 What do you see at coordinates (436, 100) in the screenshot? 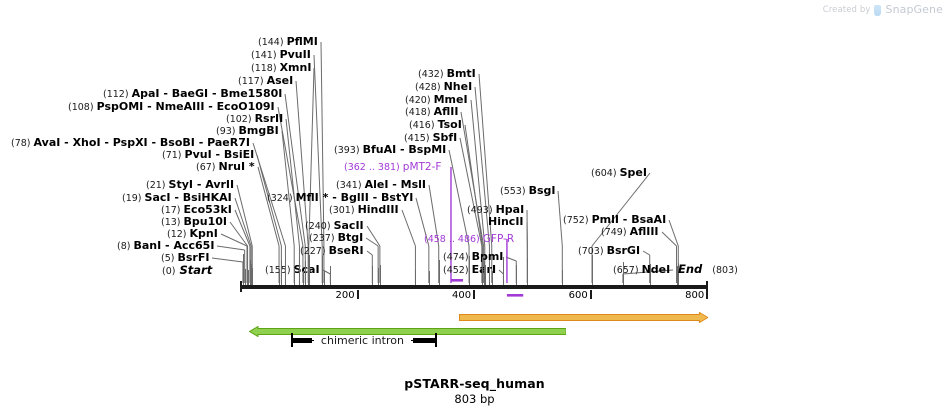
I see `enzyme-label-mmei: (420) MmeI` at bounding box center [436, 100].